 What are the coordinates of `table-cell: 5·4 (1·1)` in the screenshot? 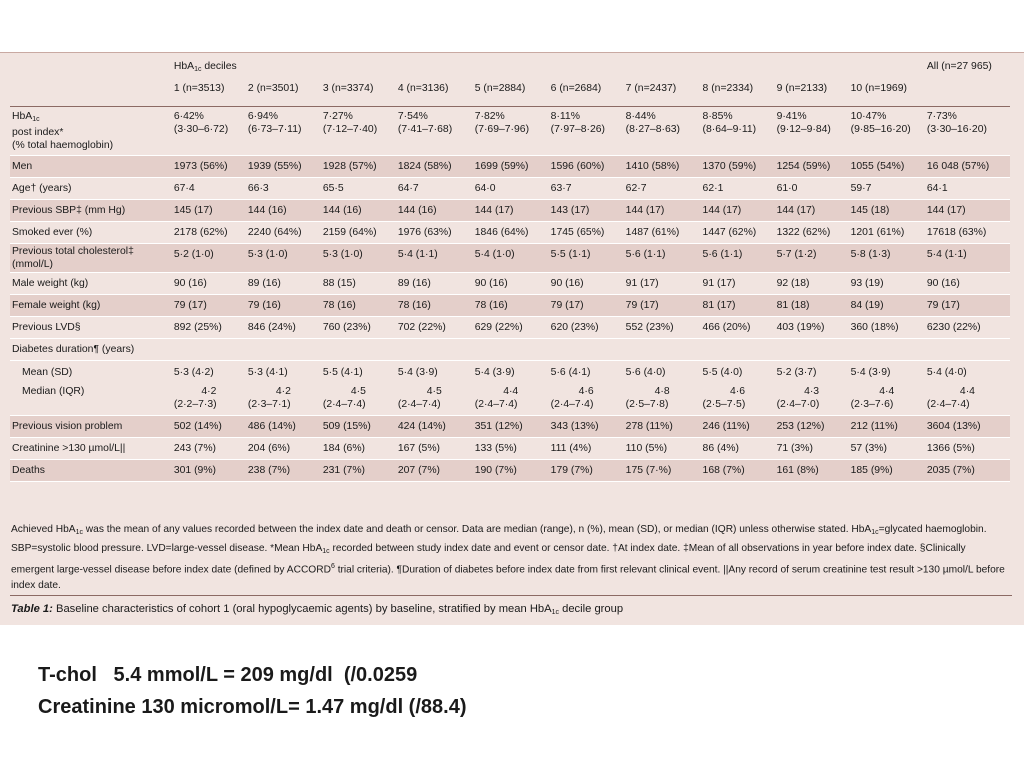 It's located at (967, 258).